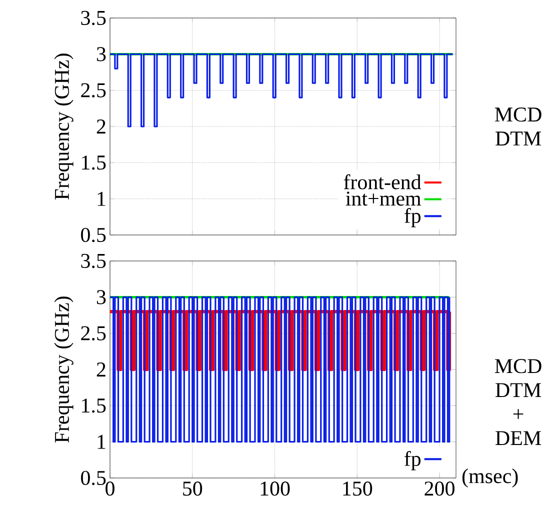 The height and width of the screenshot is (527, 554). What do you see at coordinates (110, 489) in the screenshot?
I see `x-tick-label: 0` at bounding box center [110, 489].